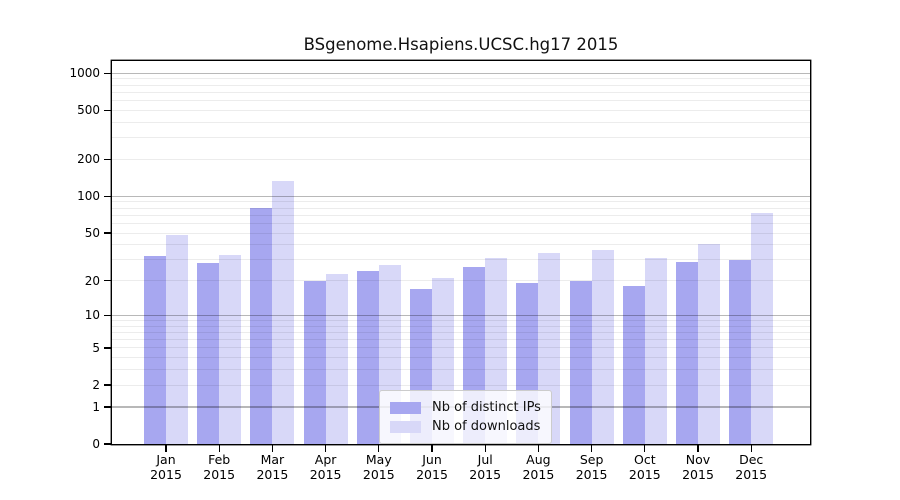 The image size is (900, 500). What do you see at coordinates (633, 365) in the screenshot?
I see `bar-ips-oct` at bounding box center [633, 365].